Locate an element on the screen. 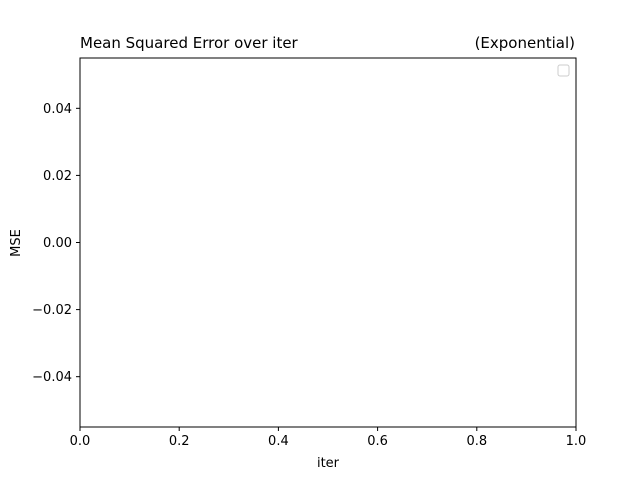 The width and height of the screenshot is (640, 480). legend-box is located at coordinates (563, 70).